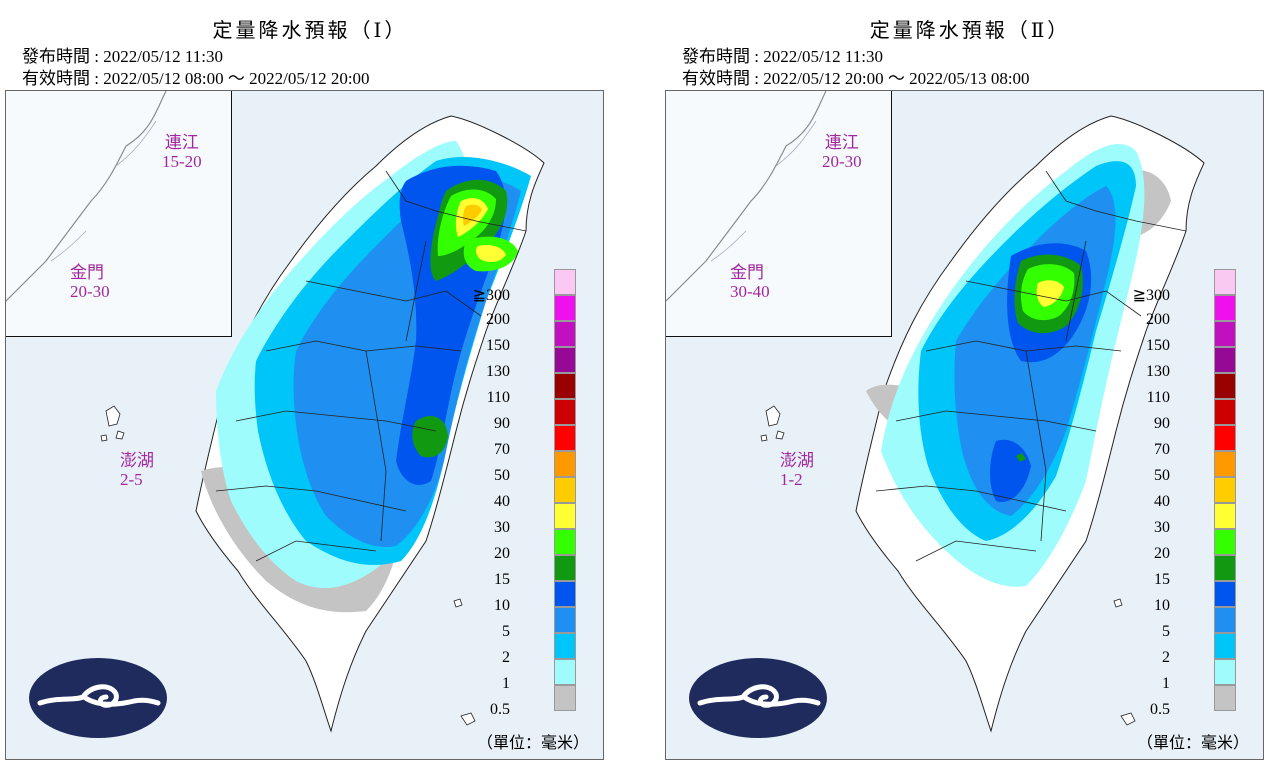  I want to click on region-penghu: 澎湖 1-2, so click(797, 470).